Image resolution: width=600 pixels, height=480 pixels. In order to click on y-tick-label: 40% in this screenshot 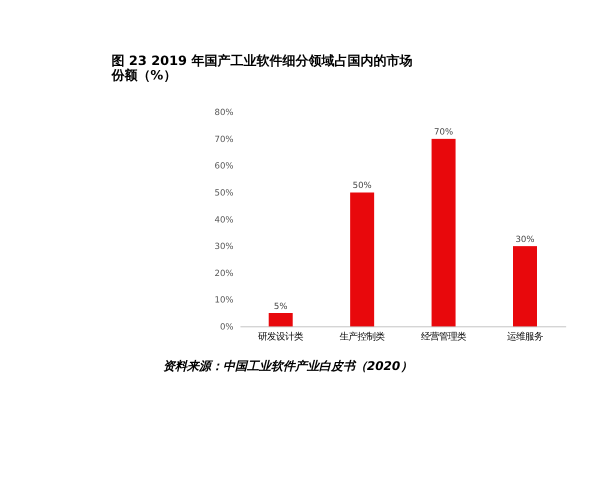, I will do `click(224, 220)`.